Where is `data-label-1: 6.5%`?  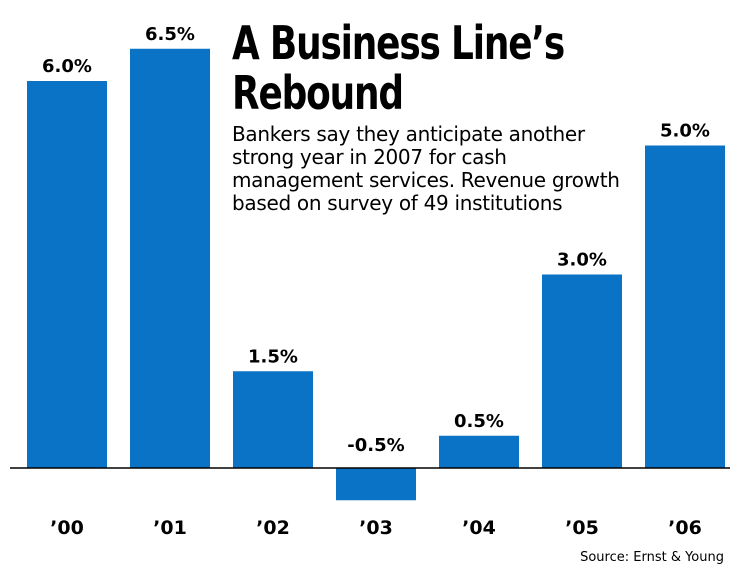 data-label-1: 6.5% is located at coordinates (170, 34).